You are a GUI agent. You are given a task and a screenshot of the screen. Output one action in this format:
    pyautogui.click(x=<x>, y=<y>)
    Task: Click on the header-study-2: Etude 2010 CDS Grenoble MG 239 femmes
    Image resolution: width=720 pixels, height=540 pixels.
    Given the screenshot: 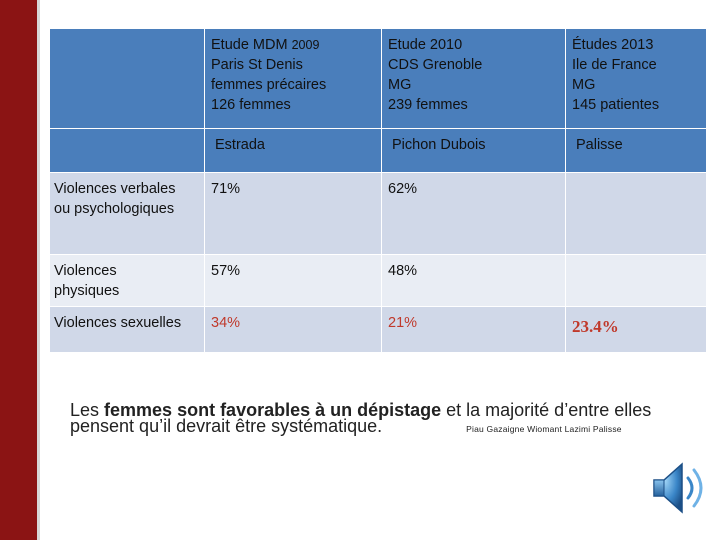 What is the action you would take?
    pyautogui.click(x=473, y=78)
    